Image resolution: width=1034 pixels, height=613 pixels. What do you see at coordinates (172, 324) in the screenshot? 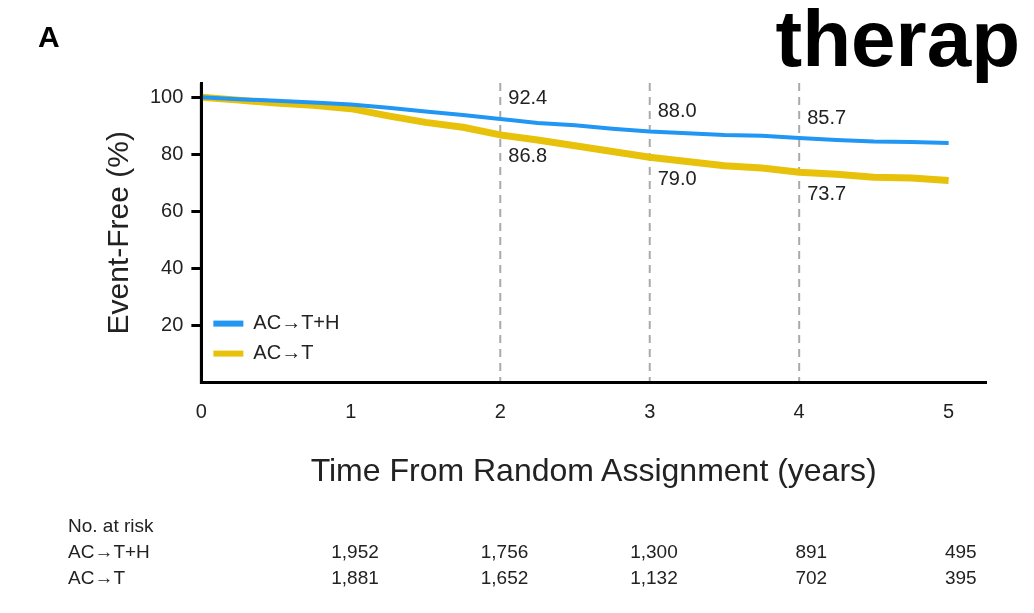
I see `y-tick-label: 20` at bounding box center [172, 324].